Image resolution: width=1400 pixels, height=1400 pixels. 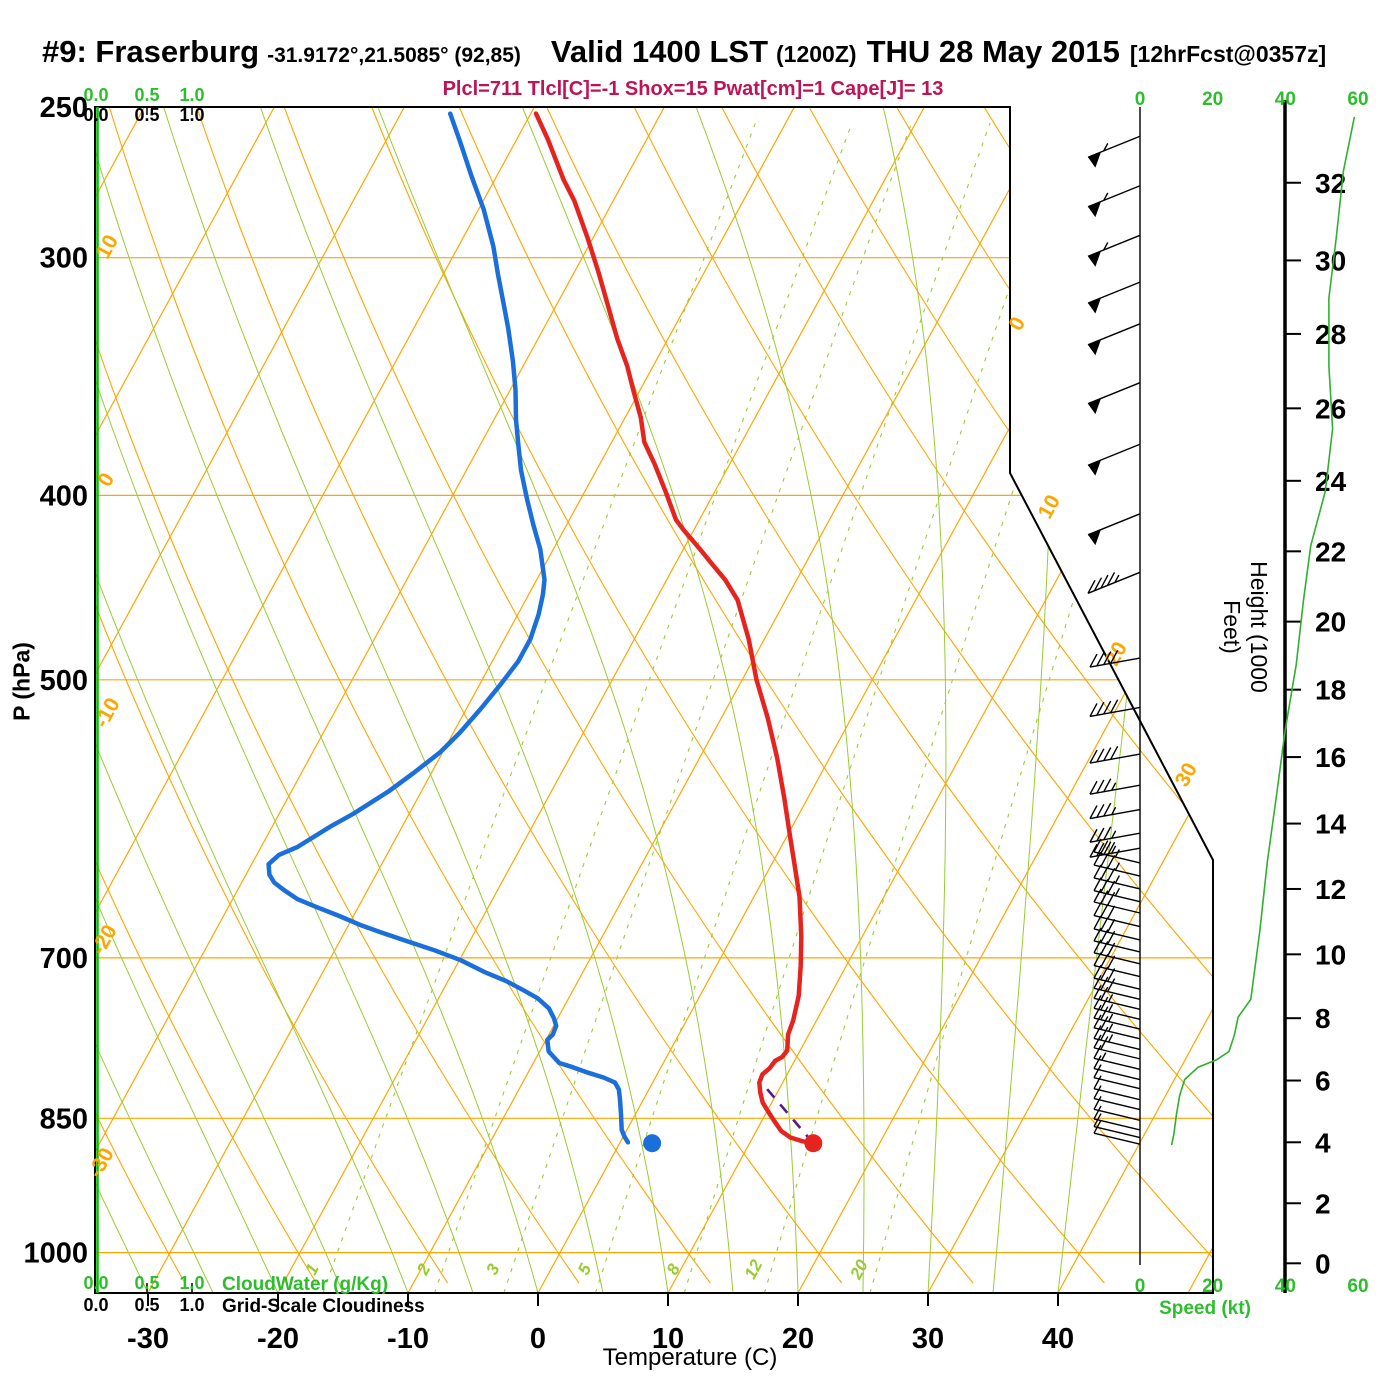 I want to click on height-label: 30, so click(x=1330, y=260).